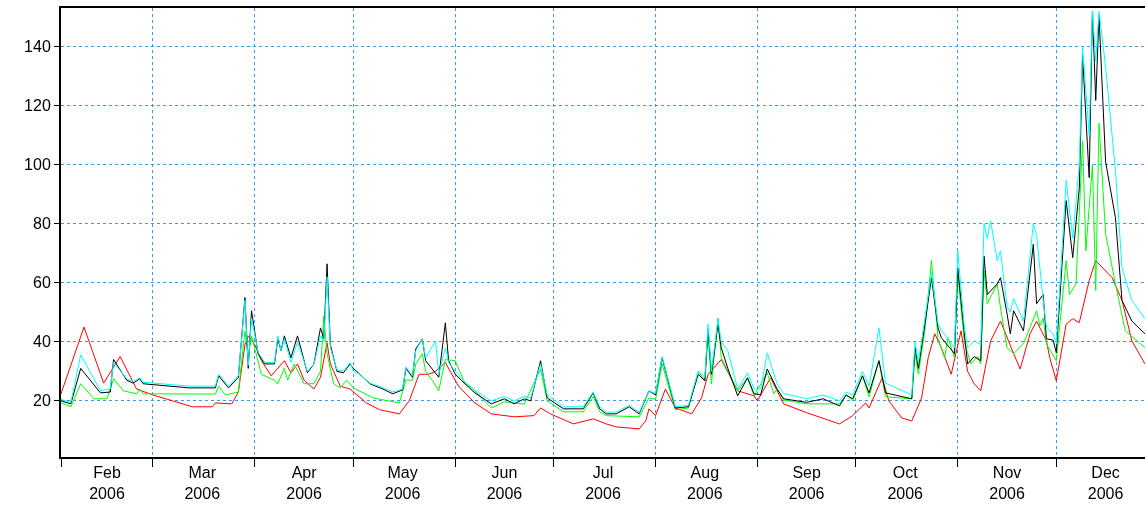 The height and width of the screenshot is (517, 1146). I want to click on y-tick-label: 40, so click(42, 342).